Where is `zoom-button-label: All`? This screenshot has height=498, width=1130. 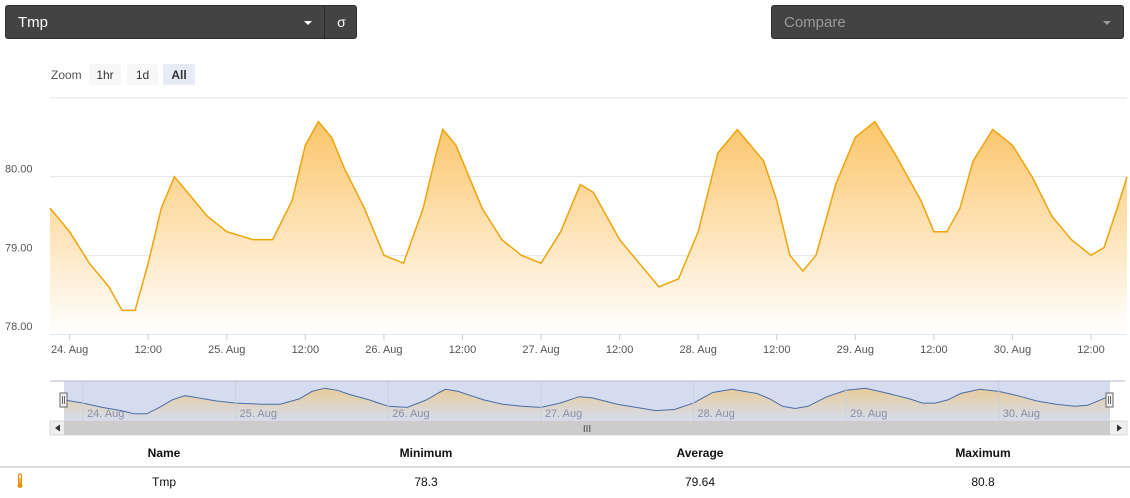 zoom-button-label: All is located at coordinates (178, 75).